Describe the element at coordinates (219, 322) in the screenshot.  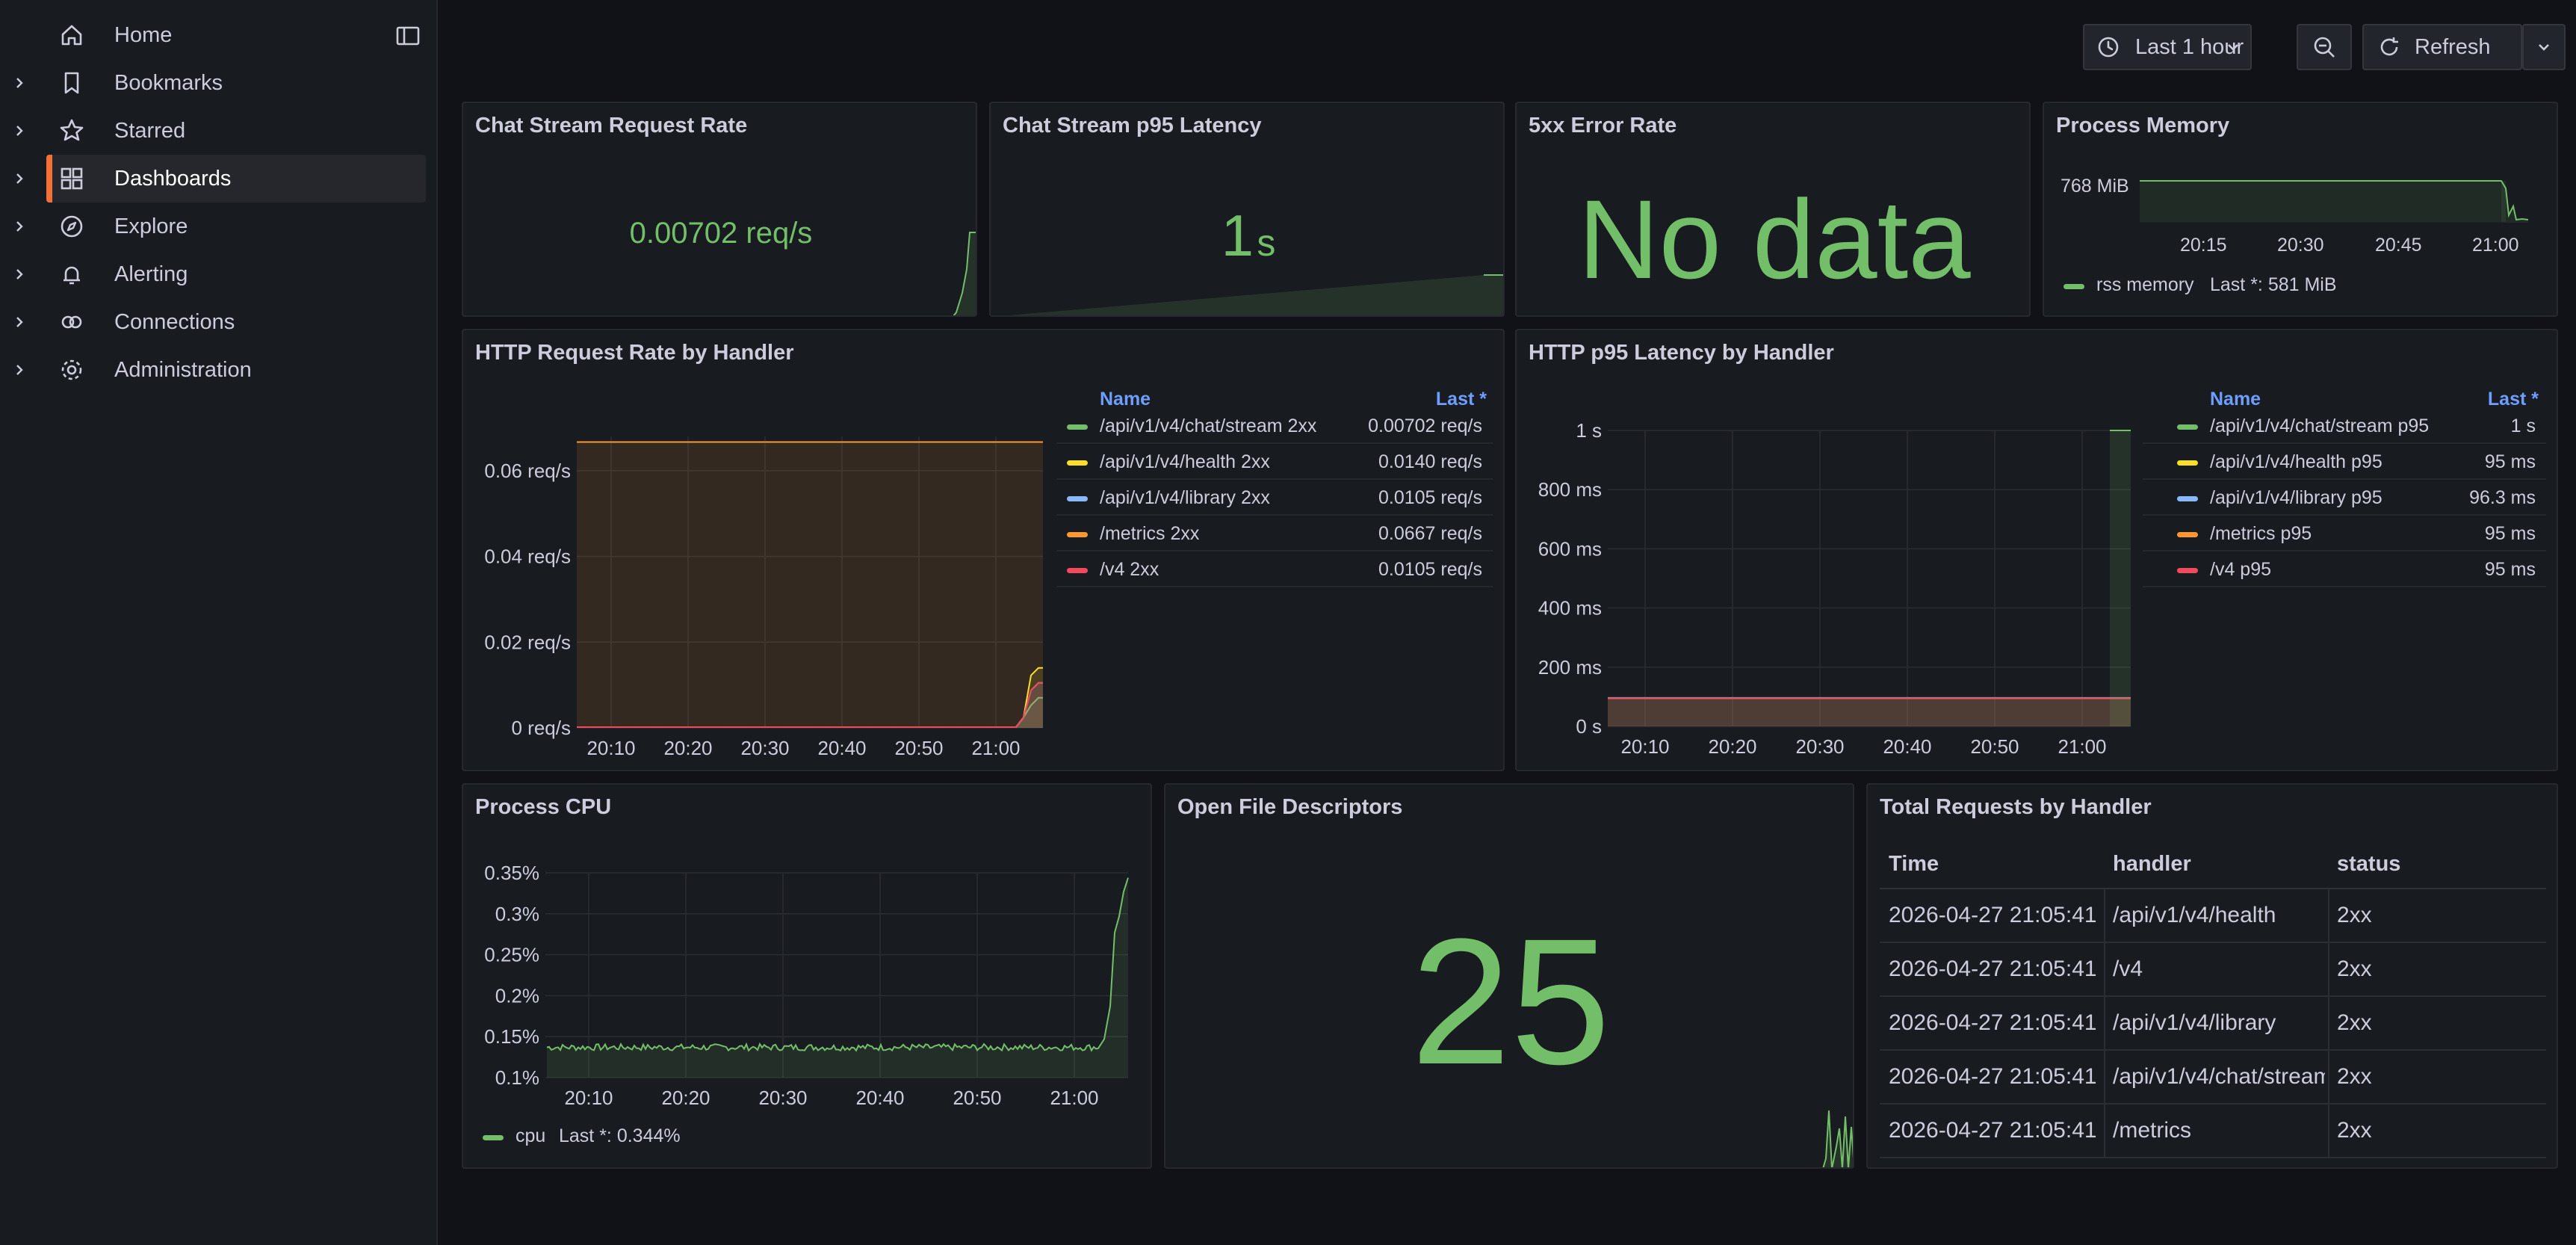
I see `sidebar-item-connections: Connections` at that location.